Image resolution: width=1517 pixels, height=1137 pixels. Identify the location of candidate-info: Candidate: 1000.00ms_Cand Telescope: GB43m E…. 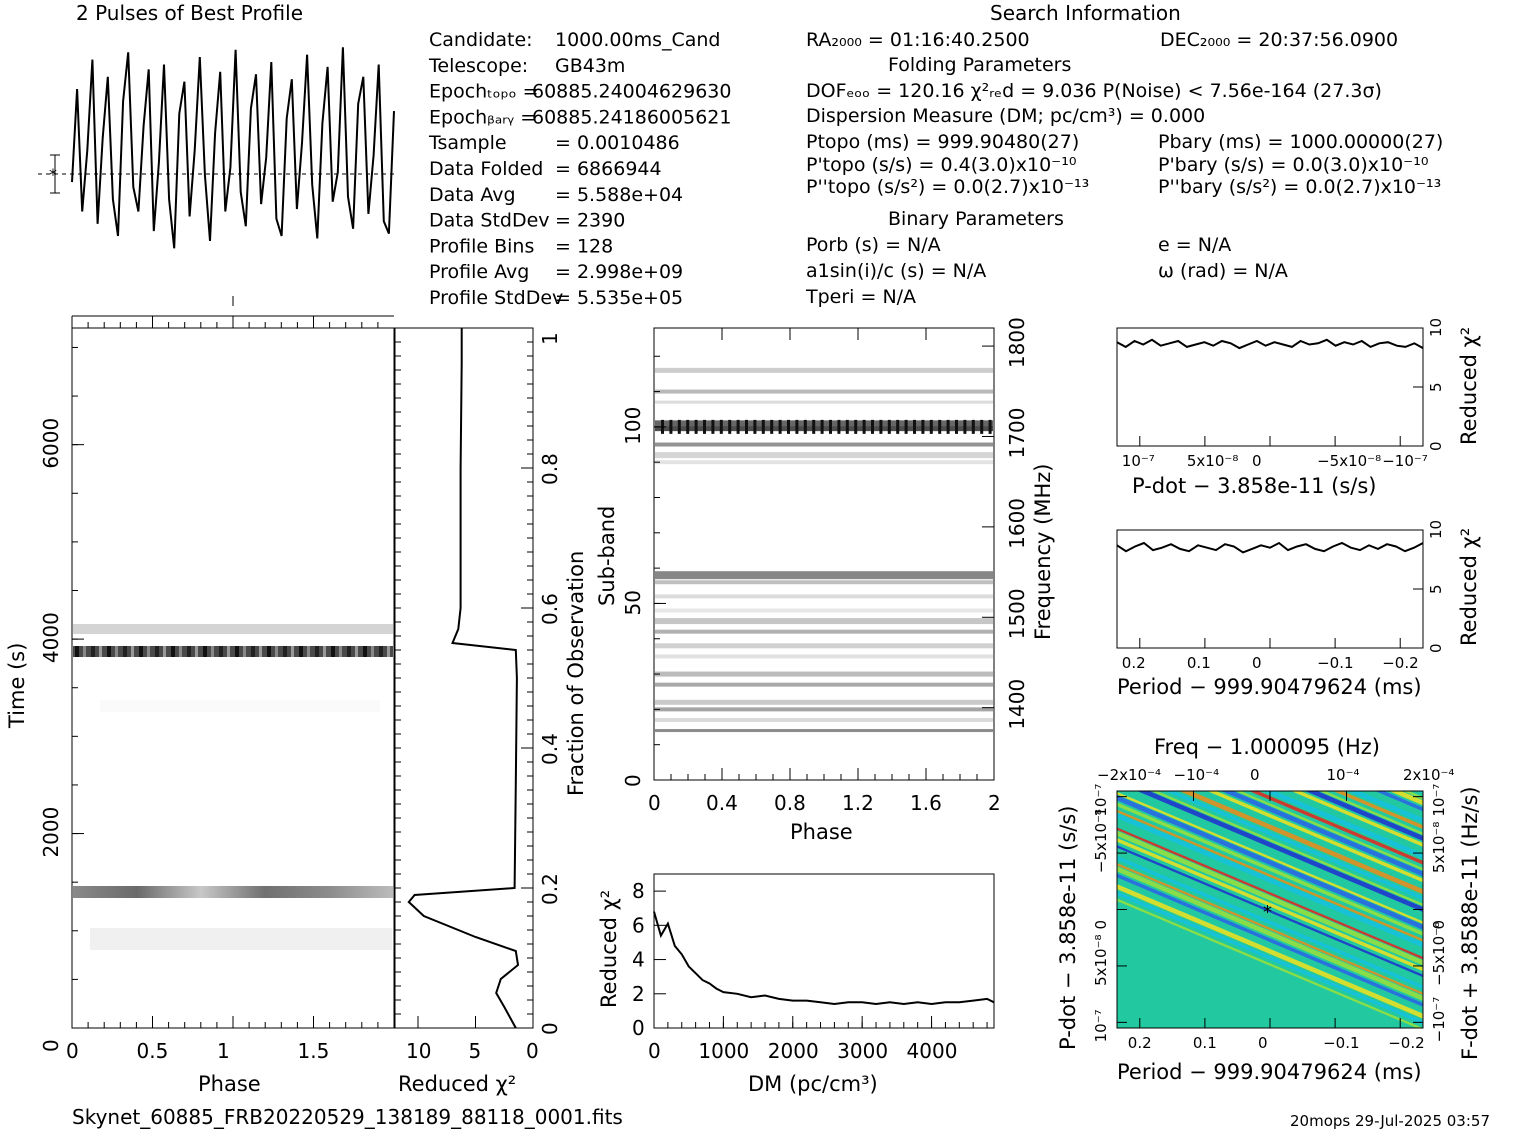
(579, 169).